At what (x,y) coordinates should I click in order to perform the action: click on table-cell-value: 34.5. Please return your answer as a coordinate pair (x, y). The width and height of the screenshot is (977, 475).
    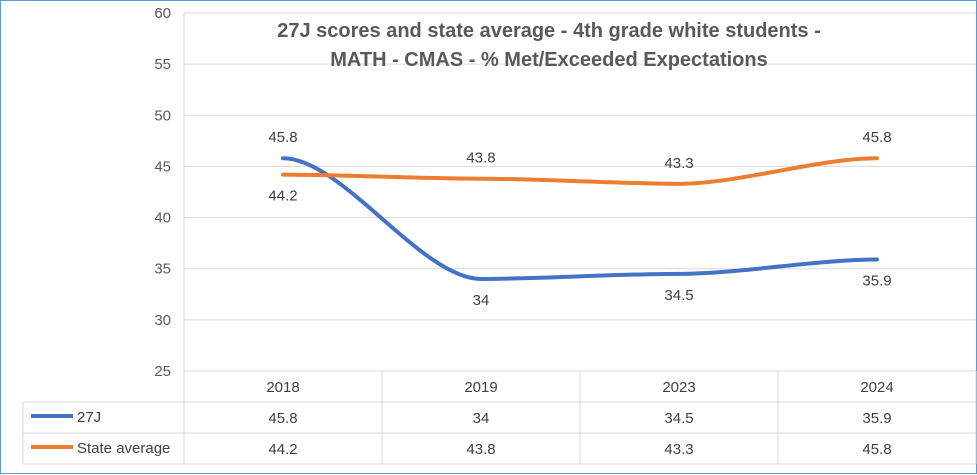
    Looking at the image, I should click on (678, 418).